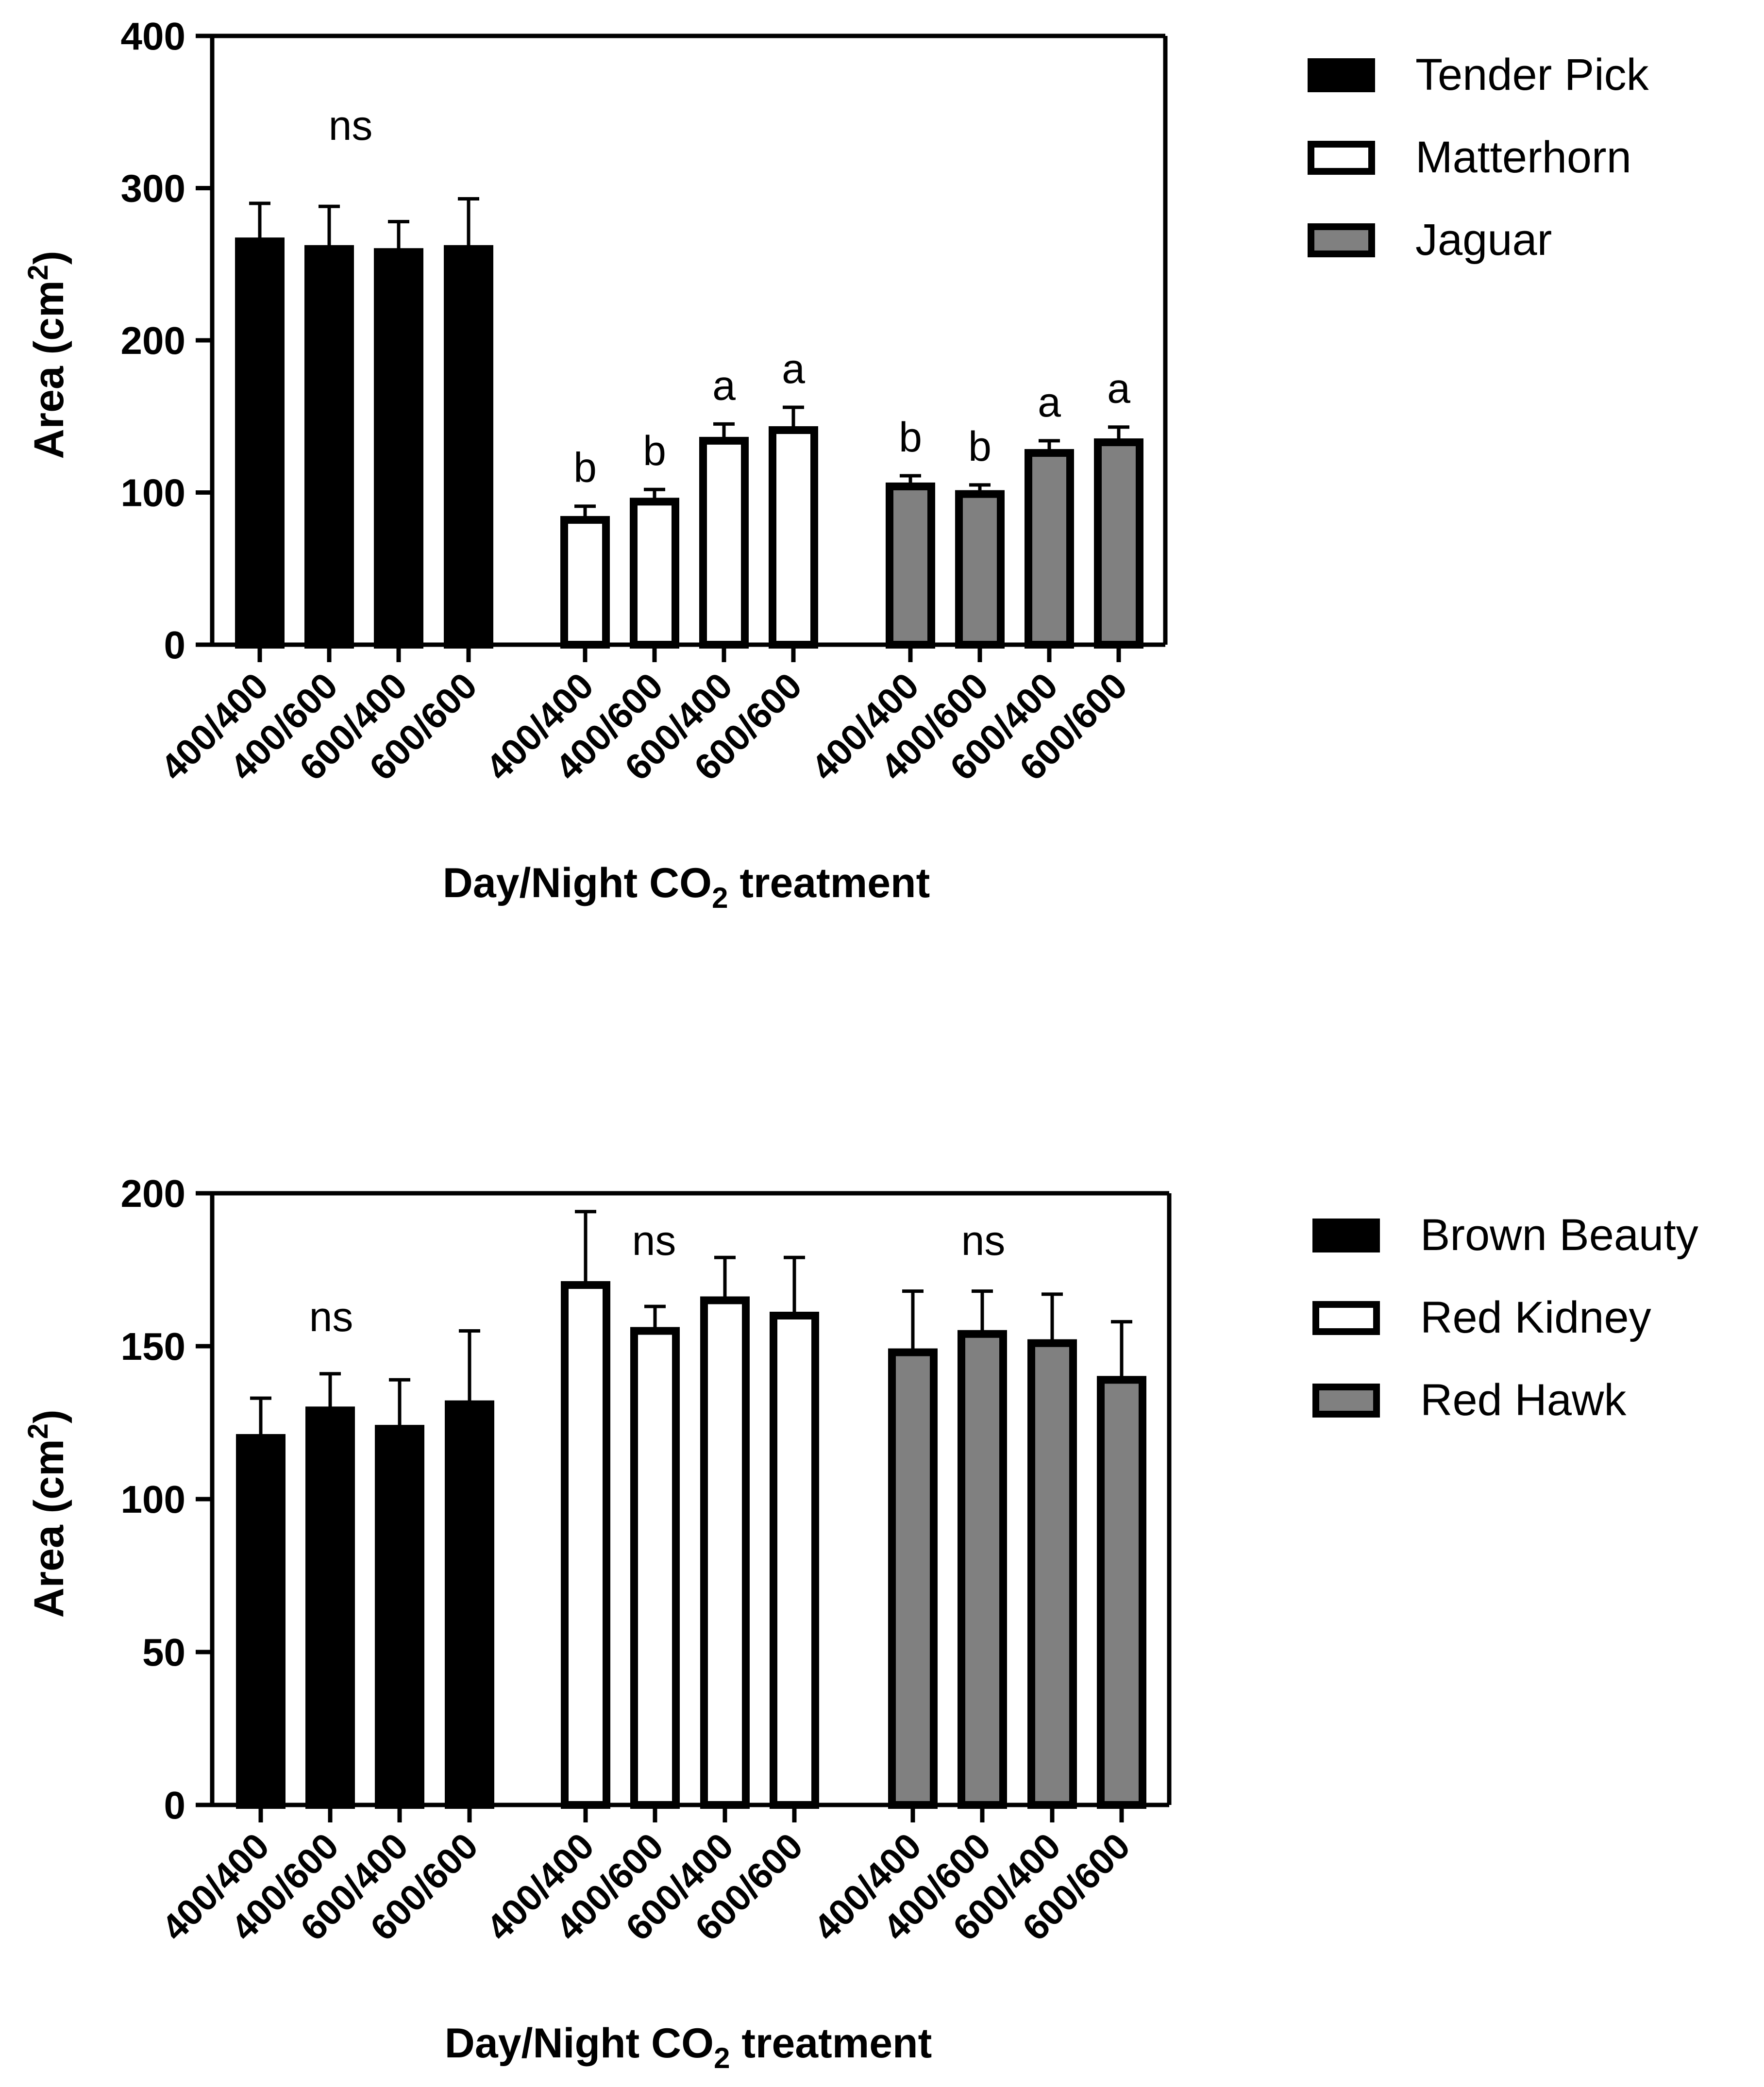 This screenshot has height=2087, width=1764. What do you see at coordinates (153, 188) in the screenshot?
I see `y-tick-label: 300` at bounding box center [153, 188].